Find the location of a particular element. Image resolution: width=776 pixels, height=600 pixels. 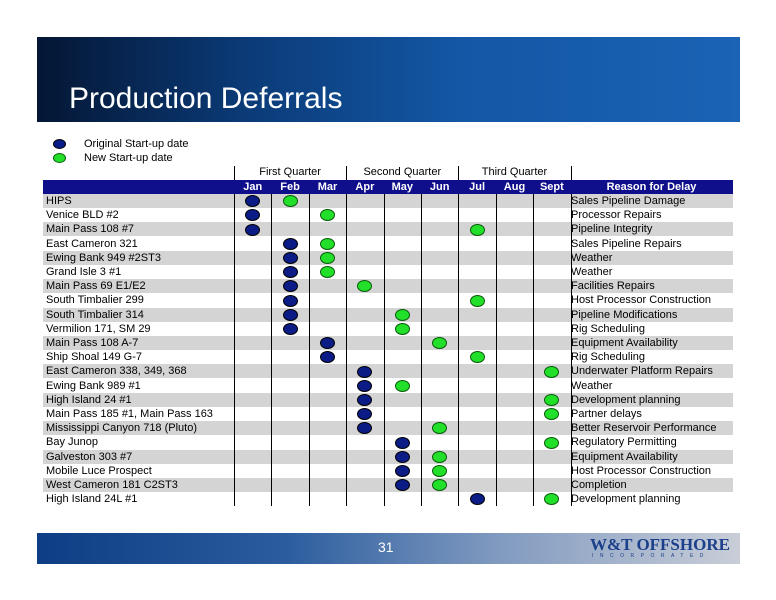

row-reason: Processor Repairs is located at coordinates (616, 215).